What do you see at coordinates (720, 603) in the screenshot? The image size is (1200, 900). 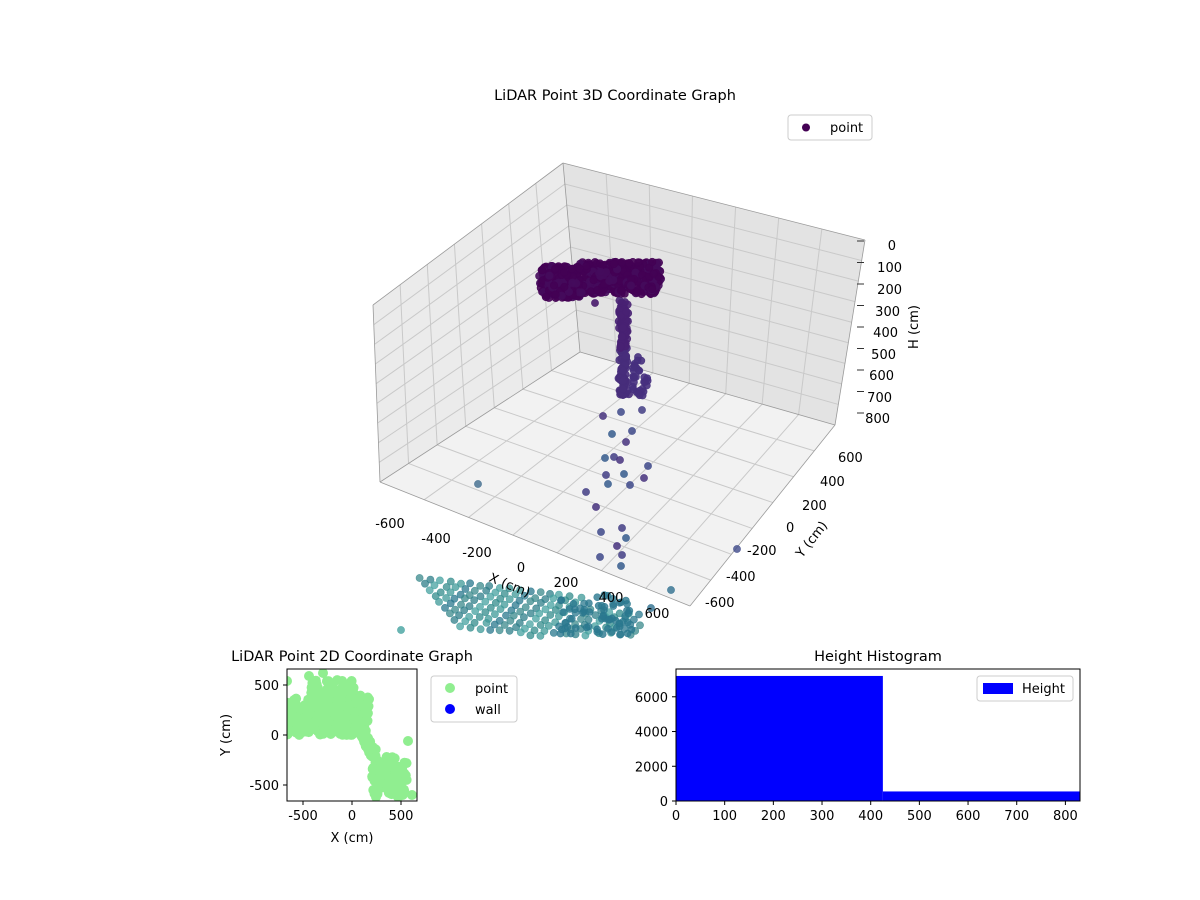 I see `y-tick-label: -600` at bounding box center [720, 603].